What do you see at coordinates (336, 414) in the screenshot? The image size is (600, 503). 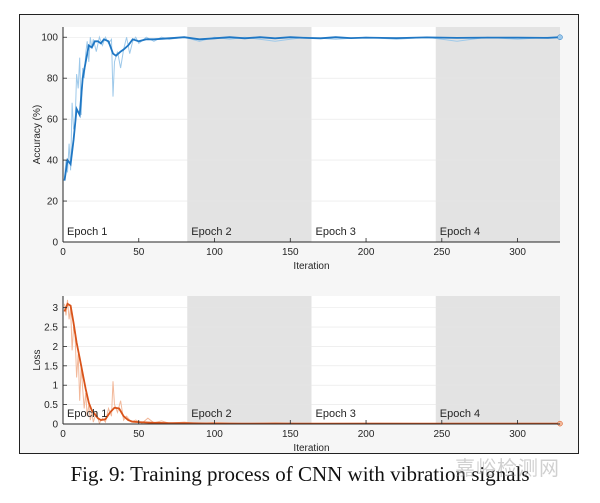 I see `loss-epoch-label-3: Epoch 3` at bounding box center [336, 414].